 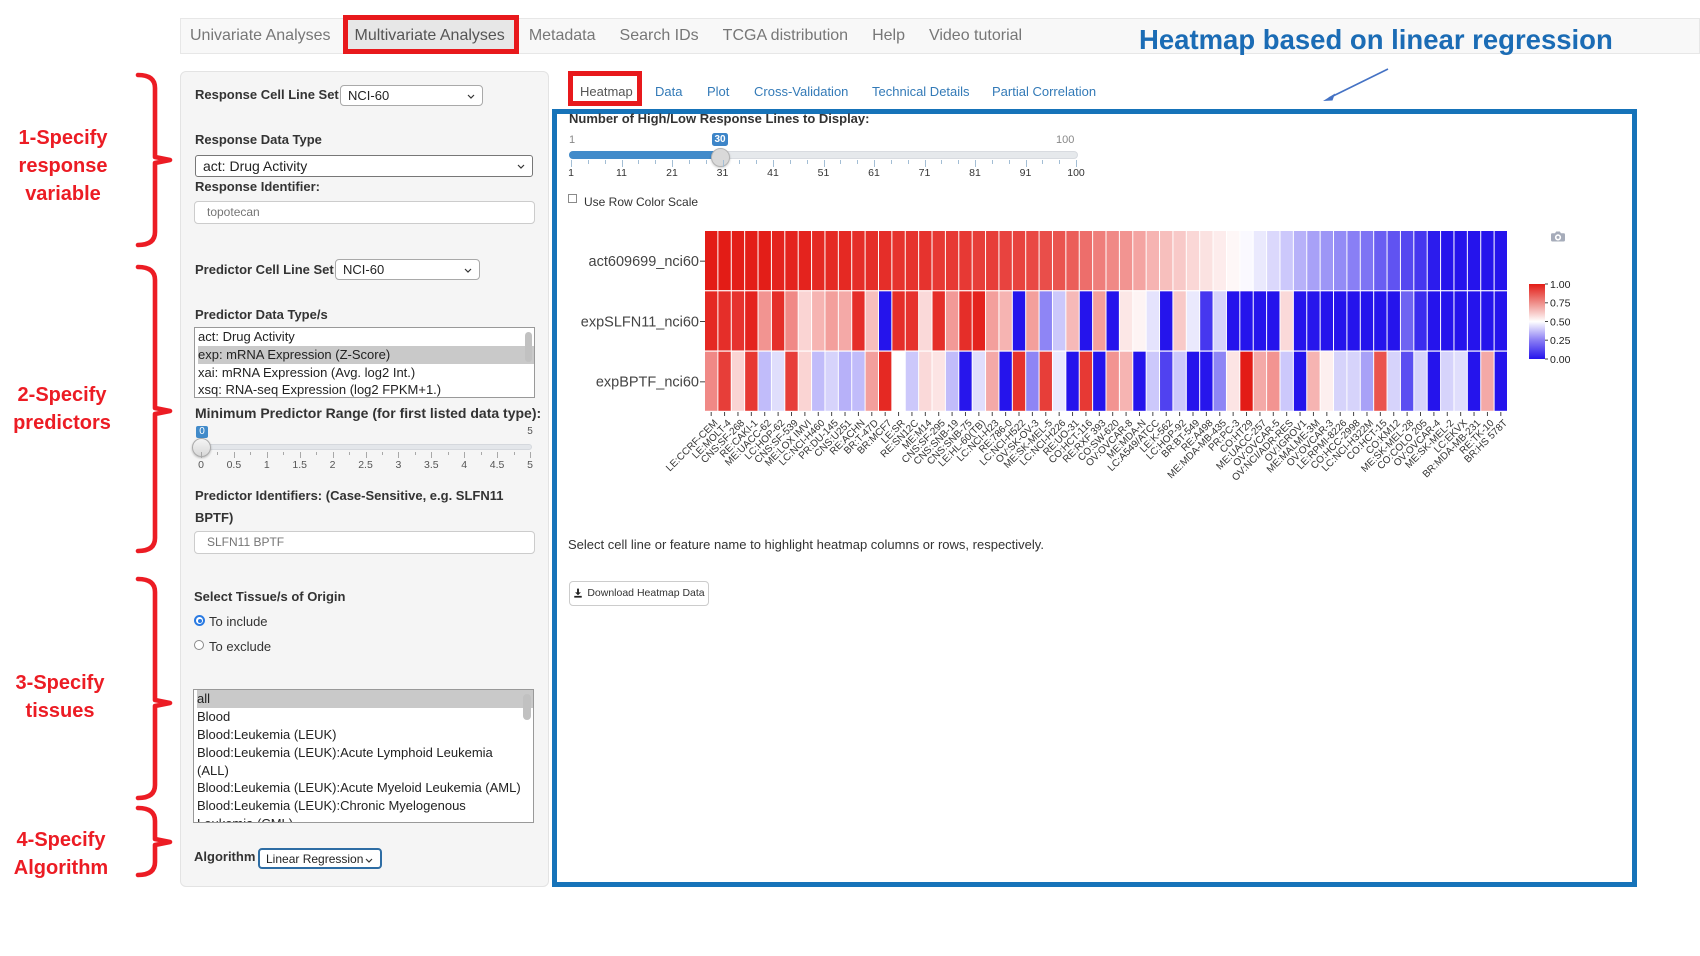 What do you see at coordinates (1560, 322) in the screenshot?
I see `svg-text: 0.50` at bounding box center [1560, 322].